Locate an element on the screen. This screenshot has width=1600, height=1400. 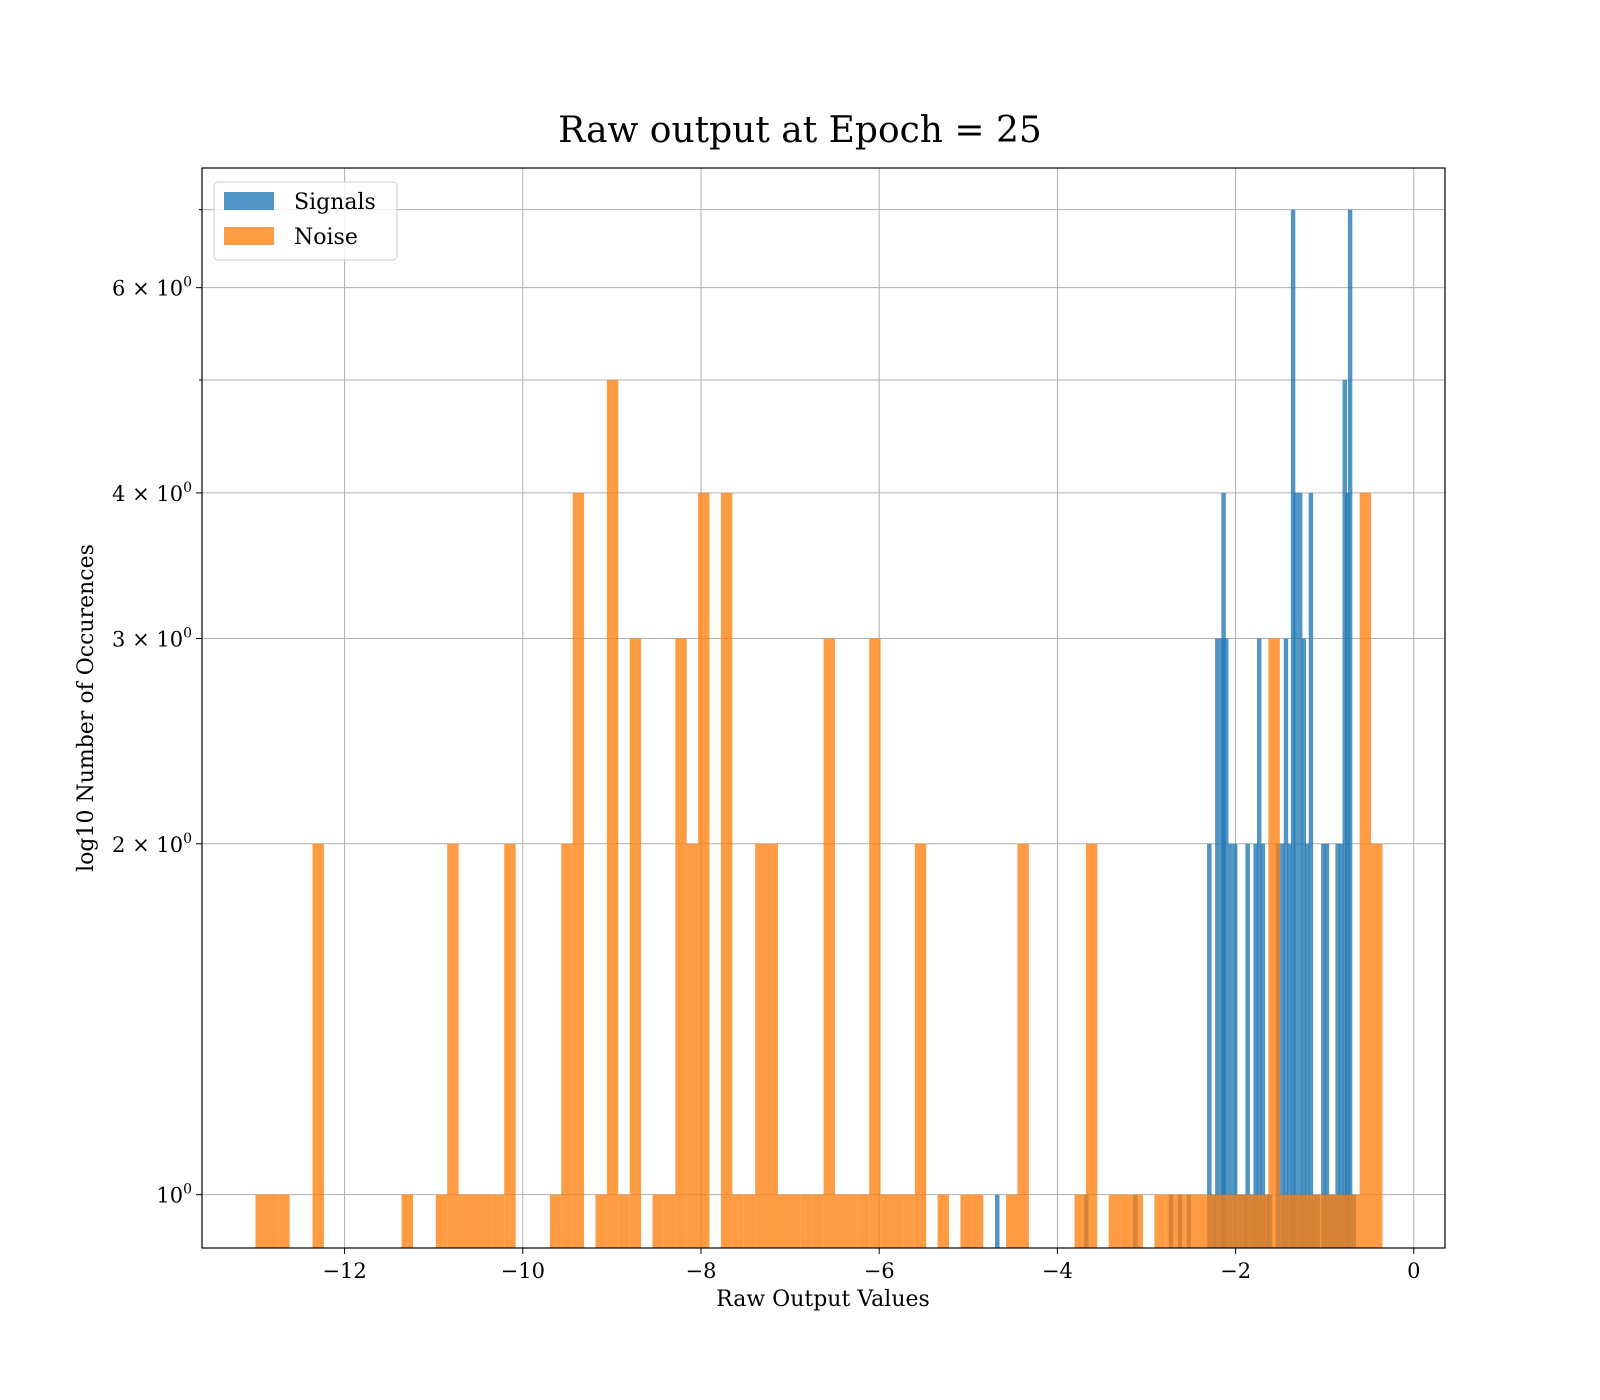
x-tick-label: −2 is located at coordinates (1235, 1271).